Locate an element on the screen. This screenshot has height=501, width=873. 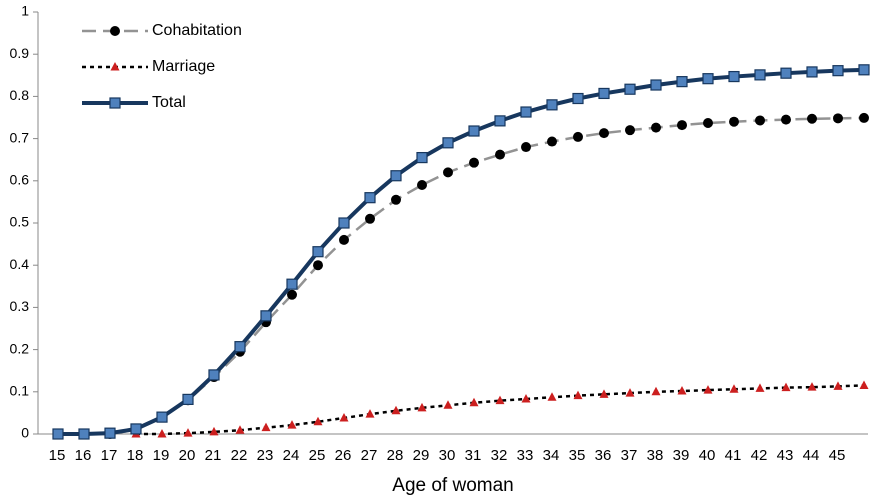
x-tick-label: 32 is located at coordinates (499, 455).